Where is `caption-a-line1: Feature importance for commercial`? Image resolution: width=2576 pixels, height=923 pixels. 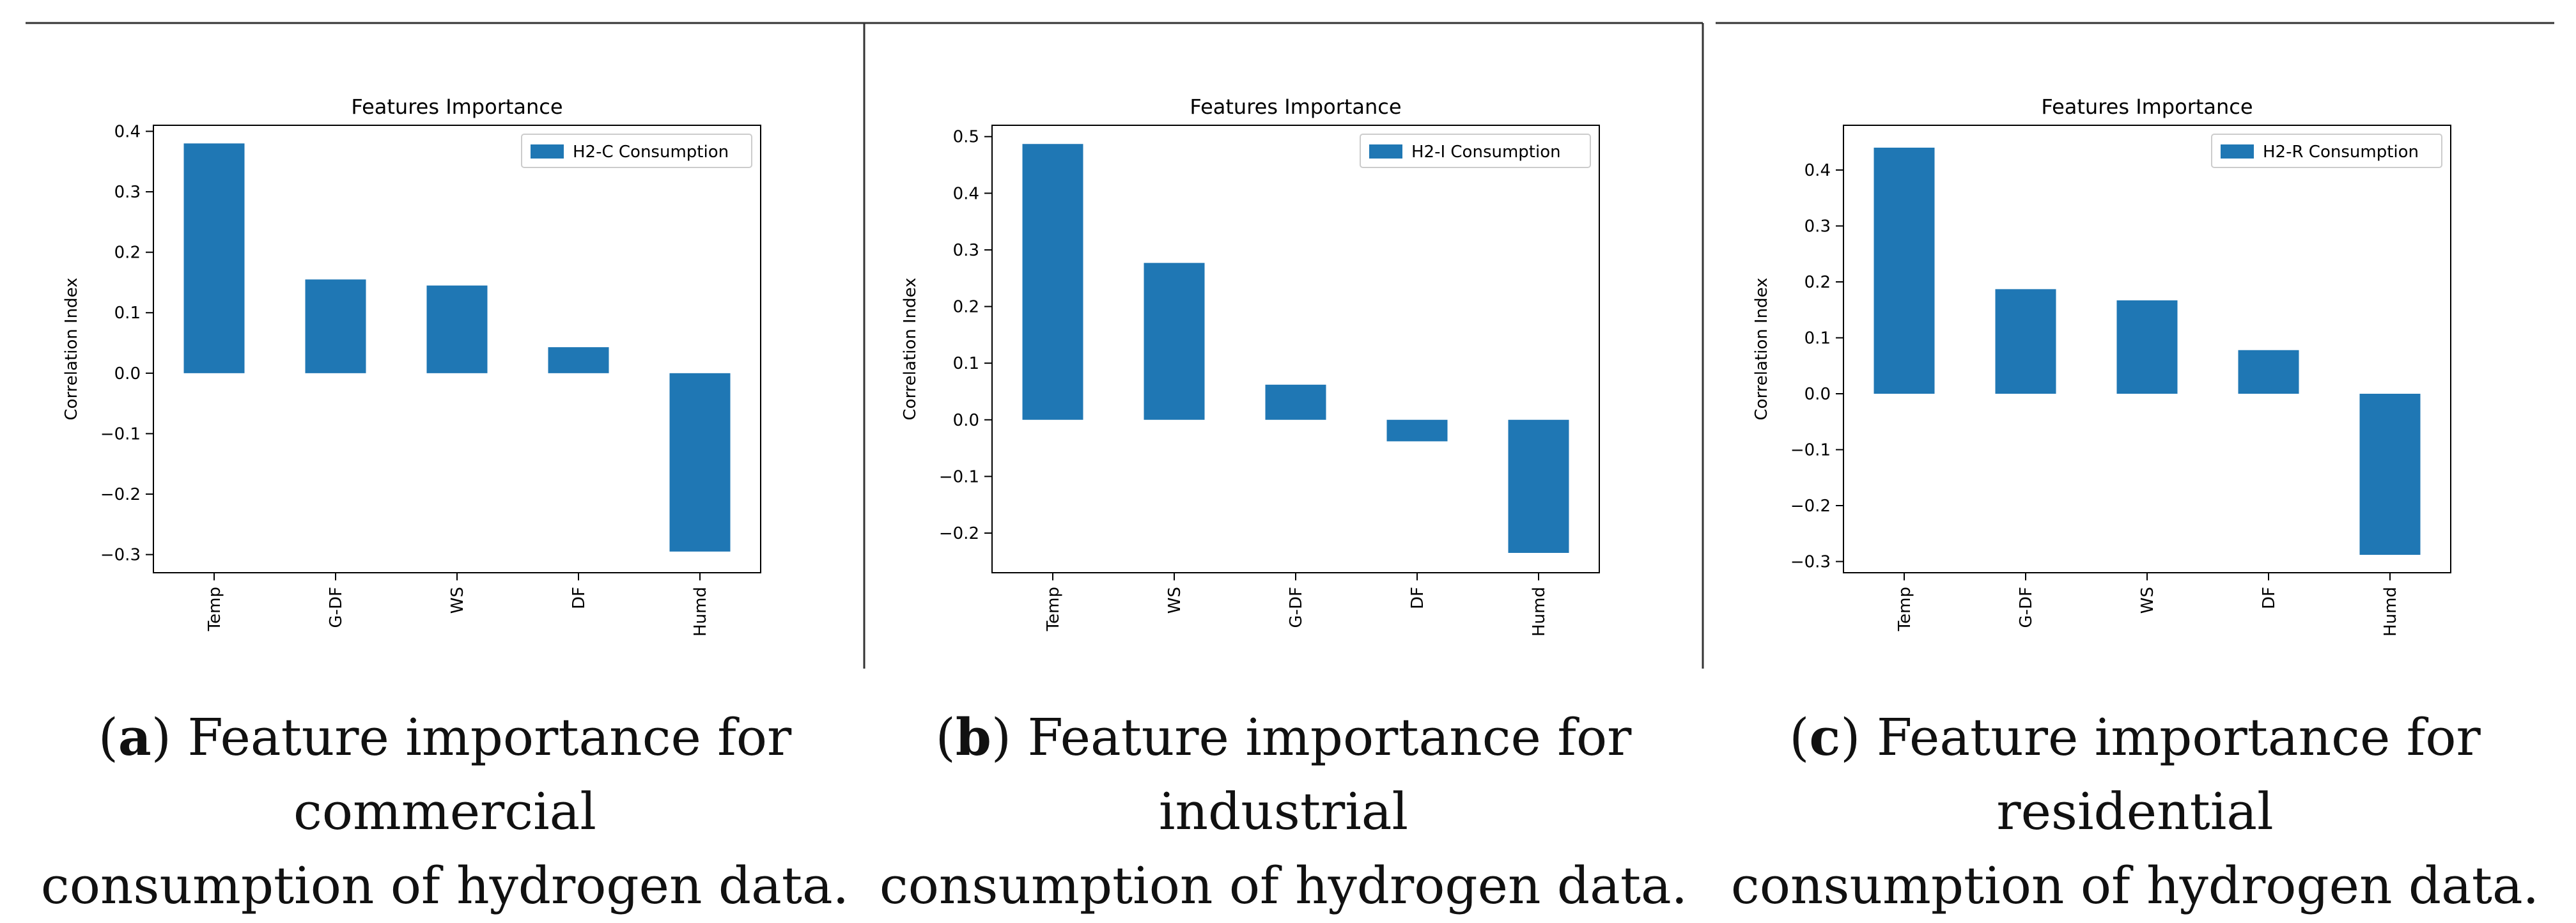 caption-a-line1: Feature importance for commercial is located at coordinates (481, 774).